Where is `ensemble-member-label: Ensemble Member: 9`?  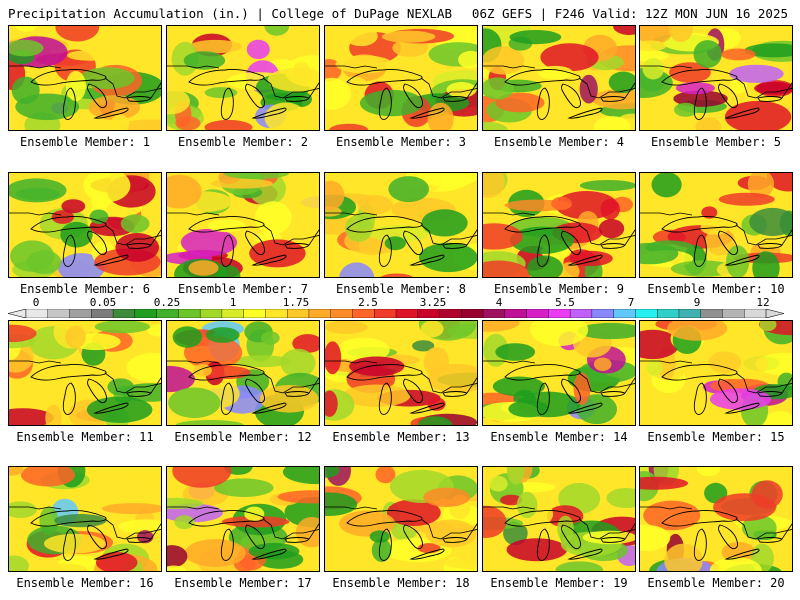
ensemble-member-label: Ensemble Member: 9 is located at coordinates (559, 289).